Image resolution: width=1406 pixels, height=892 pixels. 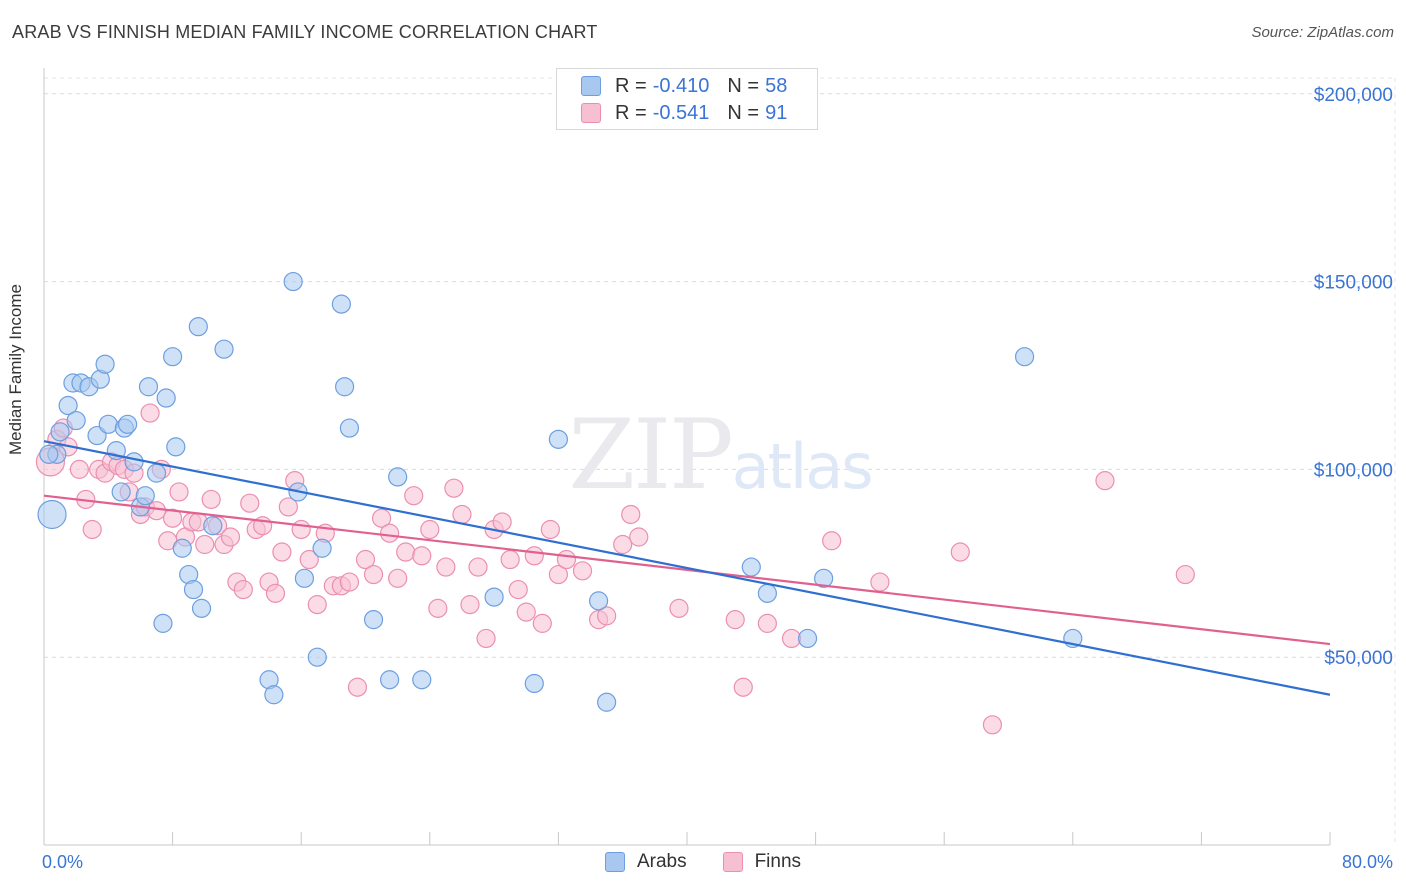 I want to click on arabs-legend-swatch, so click(x=614, y=862).